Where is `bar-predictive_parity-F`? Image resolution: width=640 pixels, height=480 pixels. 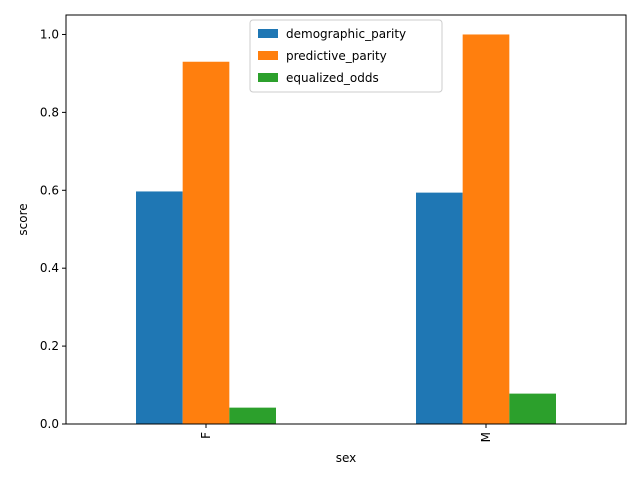
bar-predictive_parity-F is located at coordinates (206, 242).